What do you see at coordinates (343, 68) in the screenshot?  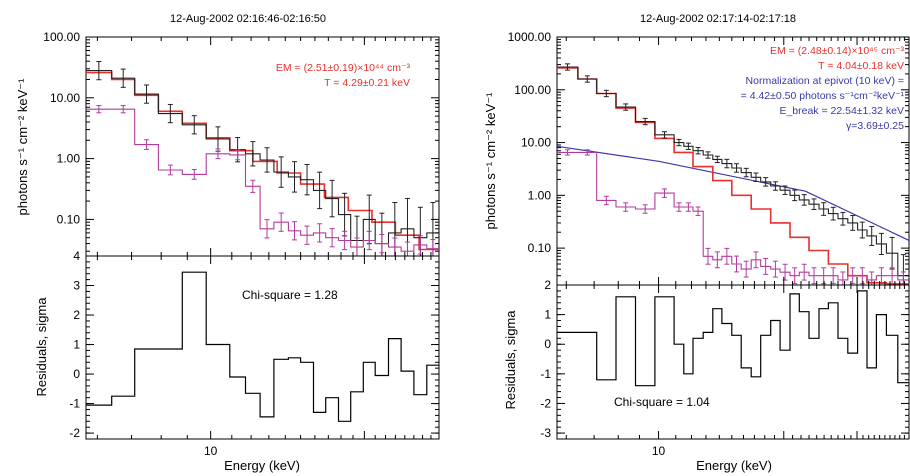 I see `chart-left-annotation-em: EM = (2.51±0.19)×10⁴⁴ cm⁻³` at bounding box center [343, 68].